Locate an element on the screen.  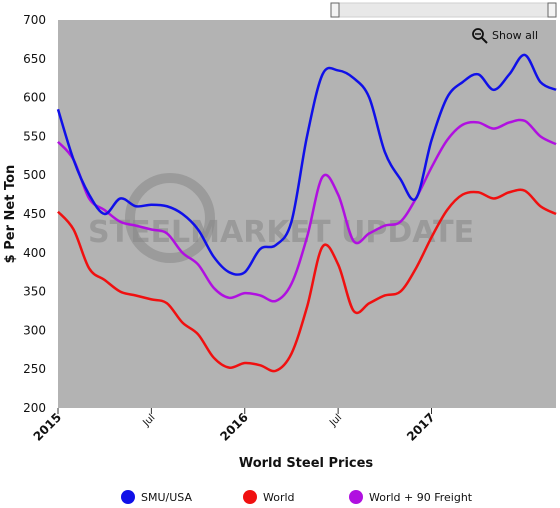
navigator-handle-left is located at coordinates (335, 10).